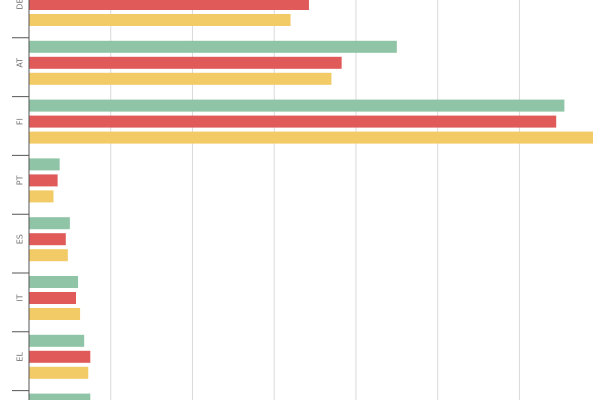 The width and height of the screenshot is (600, 400). Describe the element at coordinates (48, 255) in the screenshot. I see `bar-ES-s3` at that location.